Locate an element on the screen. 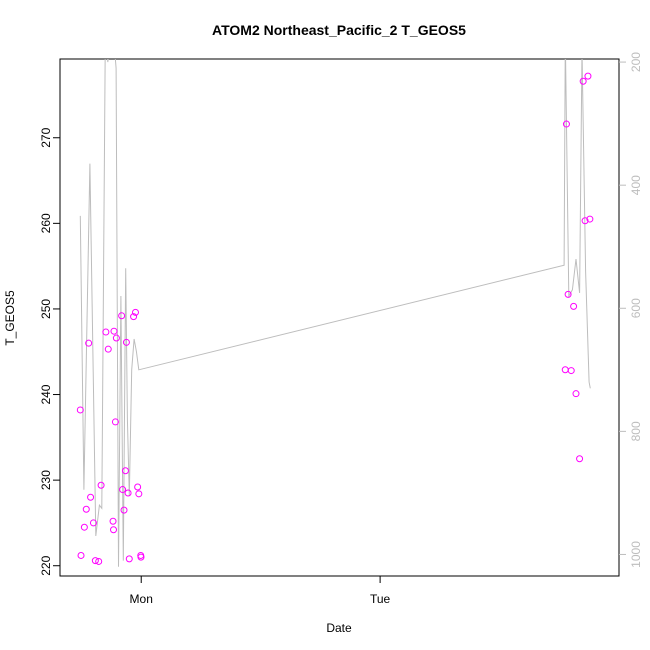 The width and height of the screenshot is (650, 650). right-axis: 200 400 600 800 1000 is located at coordinates (631, 310).